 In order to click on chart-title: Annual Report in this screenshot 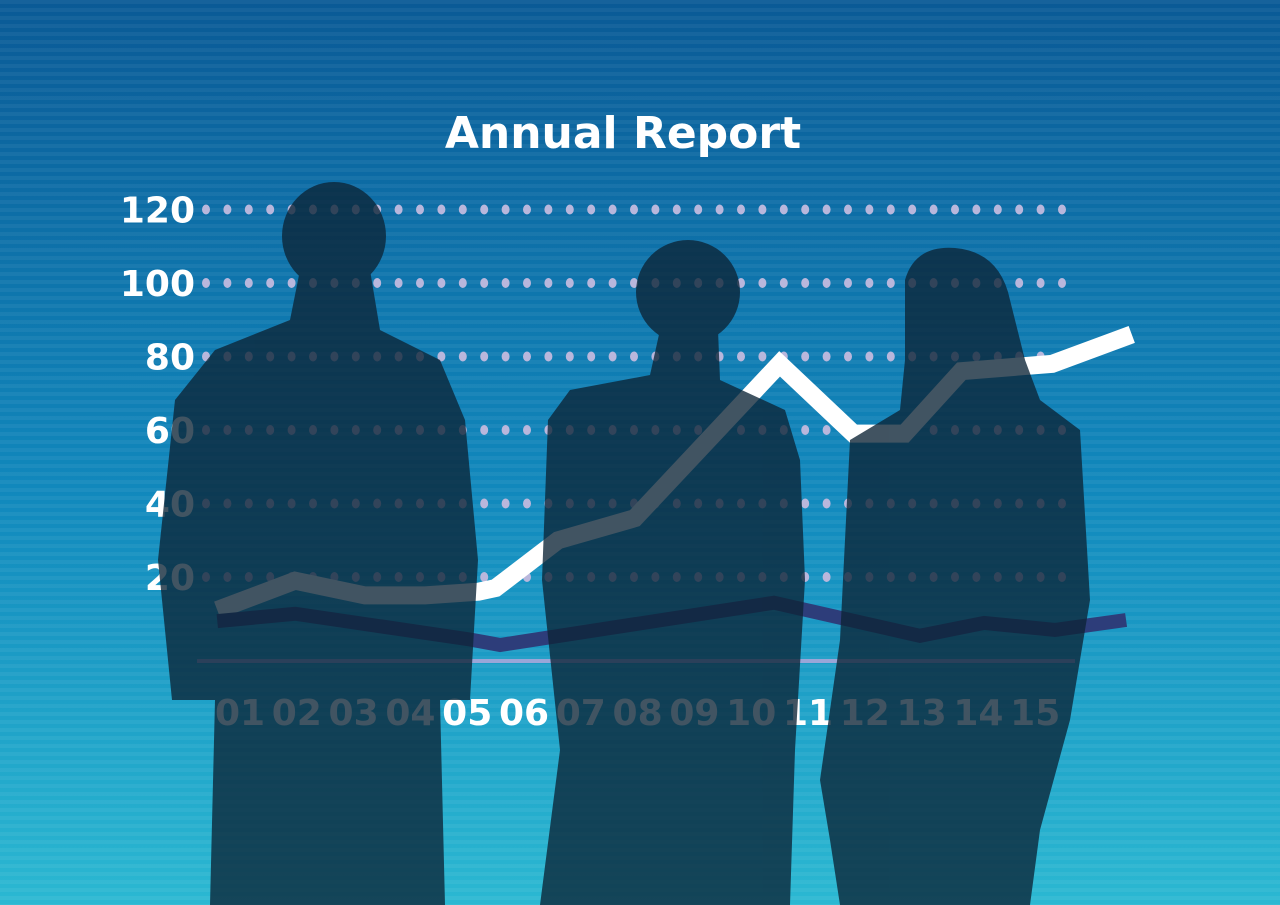, I will do `click(623, 133)`.